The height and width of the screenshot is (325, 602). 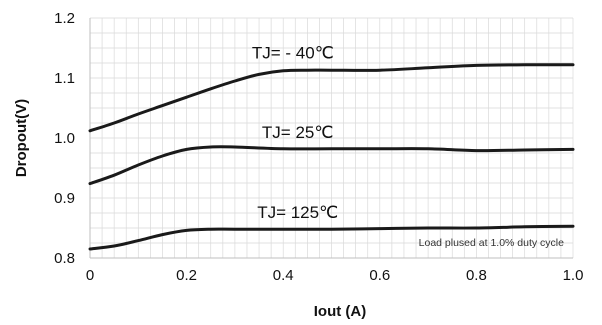 What do you see at coordinates (64, 258) in the screenshot?
I see `y-tick-label: 0.8` at bounding box center [64, 258].